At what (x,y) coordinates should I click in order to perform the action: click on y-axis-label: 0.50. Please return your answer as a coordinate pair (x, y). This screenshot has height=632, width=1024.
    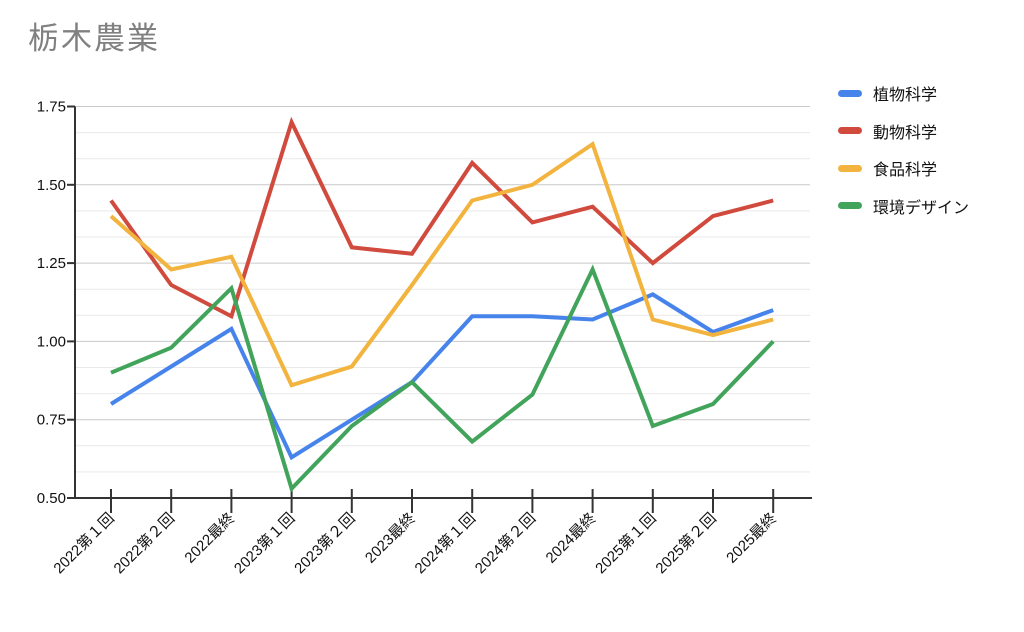
    Looking at the image, I should click on (51, 498).